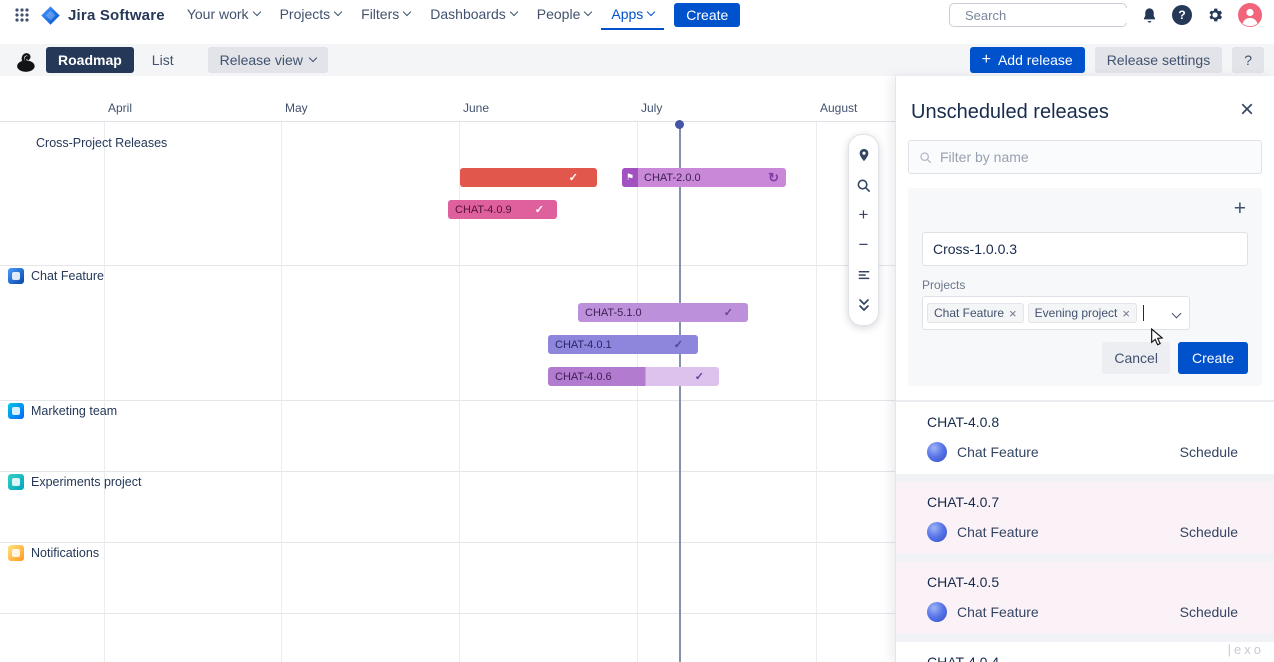  I want to click on nav-item-your-work: Your work, so click(223, 15).